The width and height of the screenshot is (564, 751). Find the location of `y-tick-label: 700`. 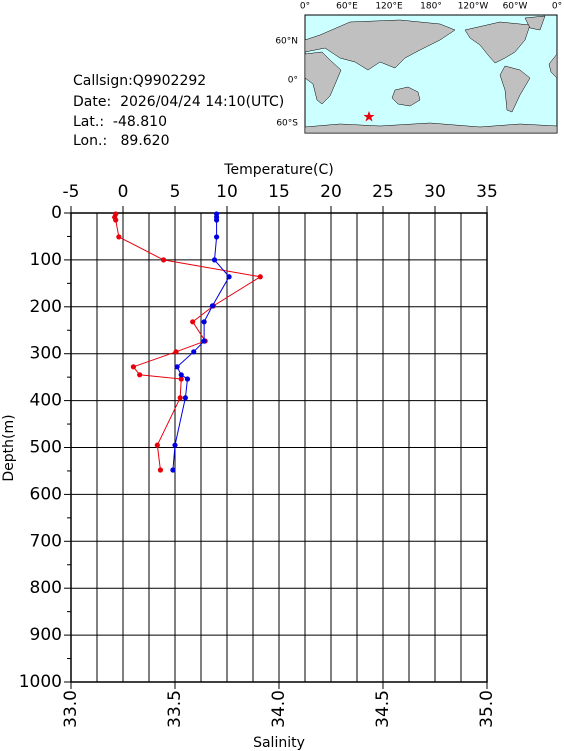

y-tick-label: 700 is located at coordinates (46, 541).